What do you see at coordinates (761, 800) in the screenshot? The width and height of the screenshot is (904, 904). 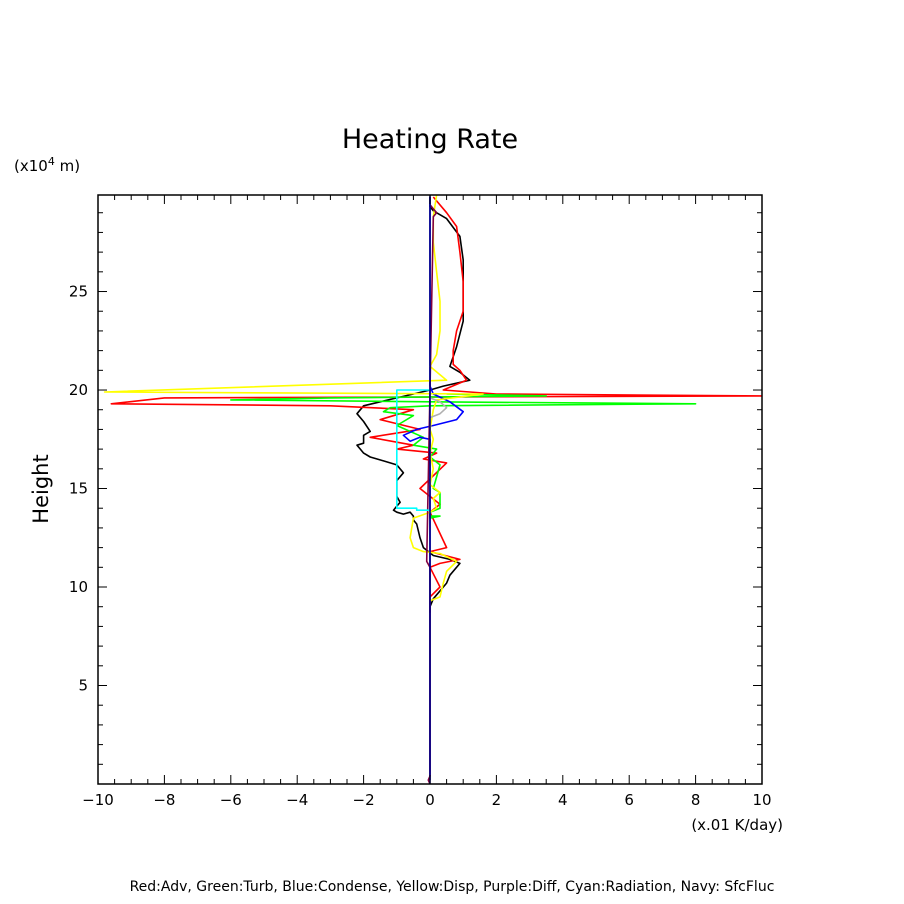 I see `x-tick-label: 10` at bounding box center [761, 800].